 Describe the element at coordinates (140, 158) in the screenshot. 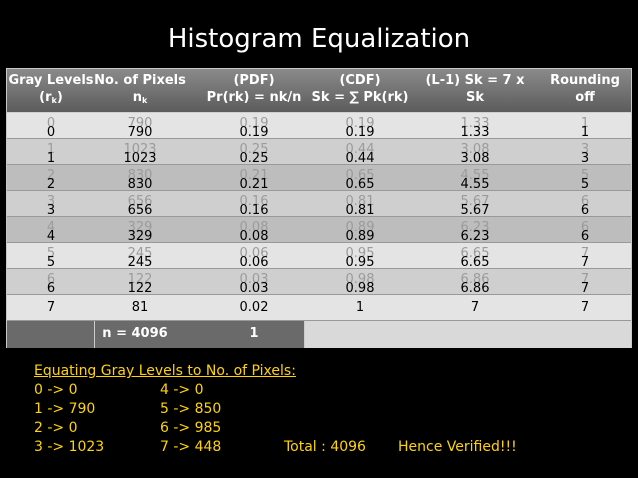

I see `table-cell: 1023` at that location.